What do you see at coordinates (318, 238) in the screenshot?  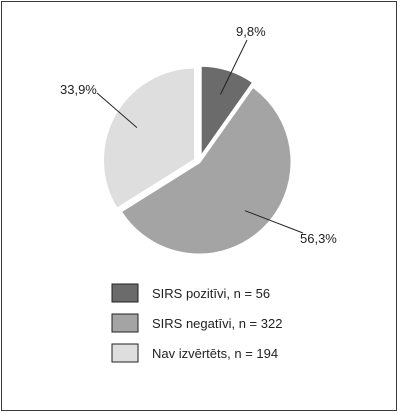 I see `data-label-2: 56,3%` at bounding box center [318, 238].